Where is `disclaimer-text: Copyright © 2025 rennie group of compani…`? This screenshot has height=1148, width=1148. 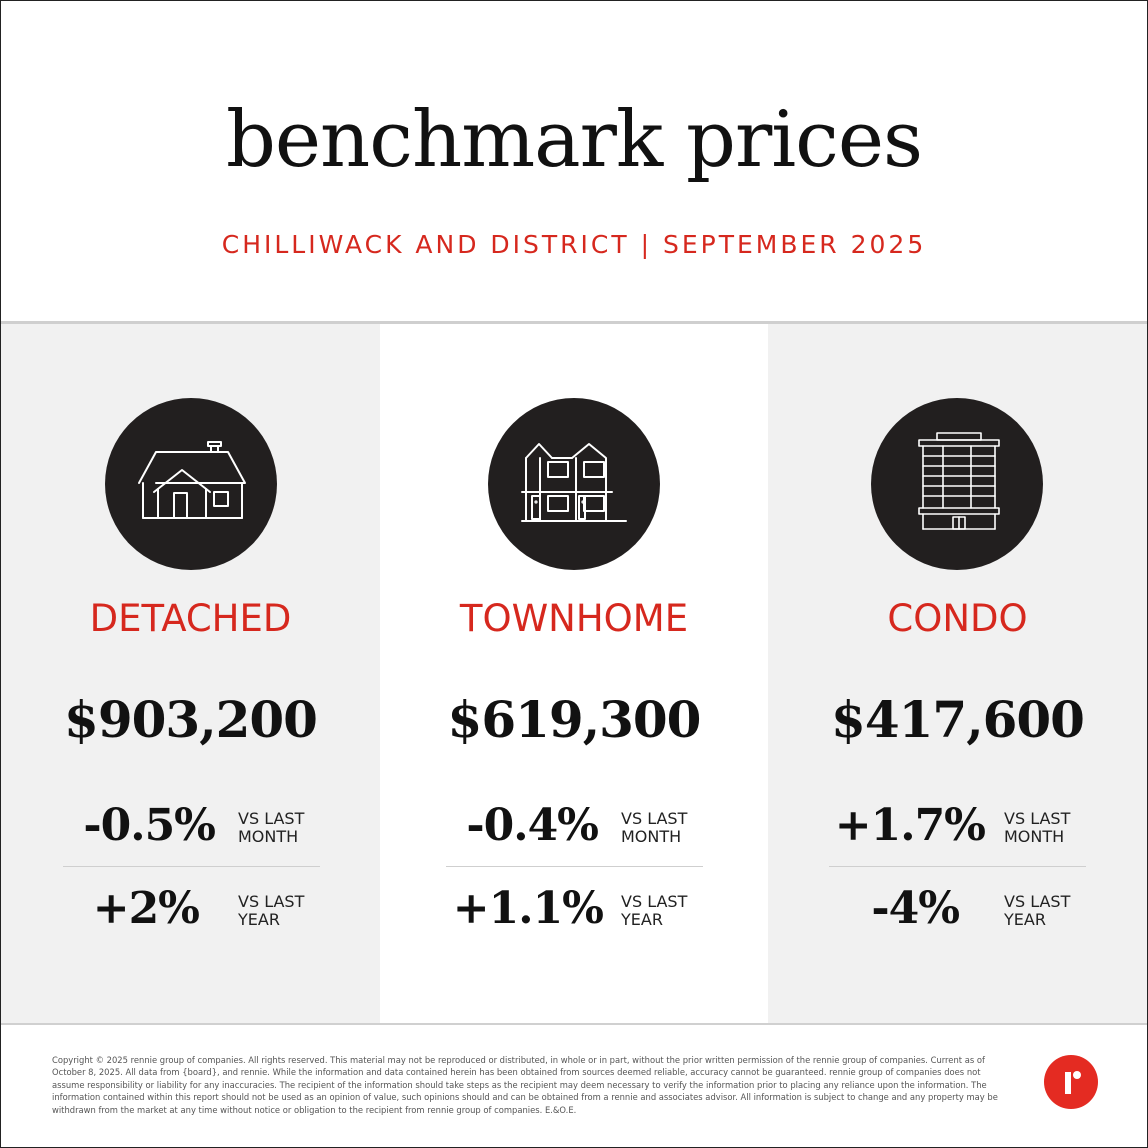 disclaimer-text: Copyright © 2025 rennie group of compani… is located at coordinates (525, 1085).